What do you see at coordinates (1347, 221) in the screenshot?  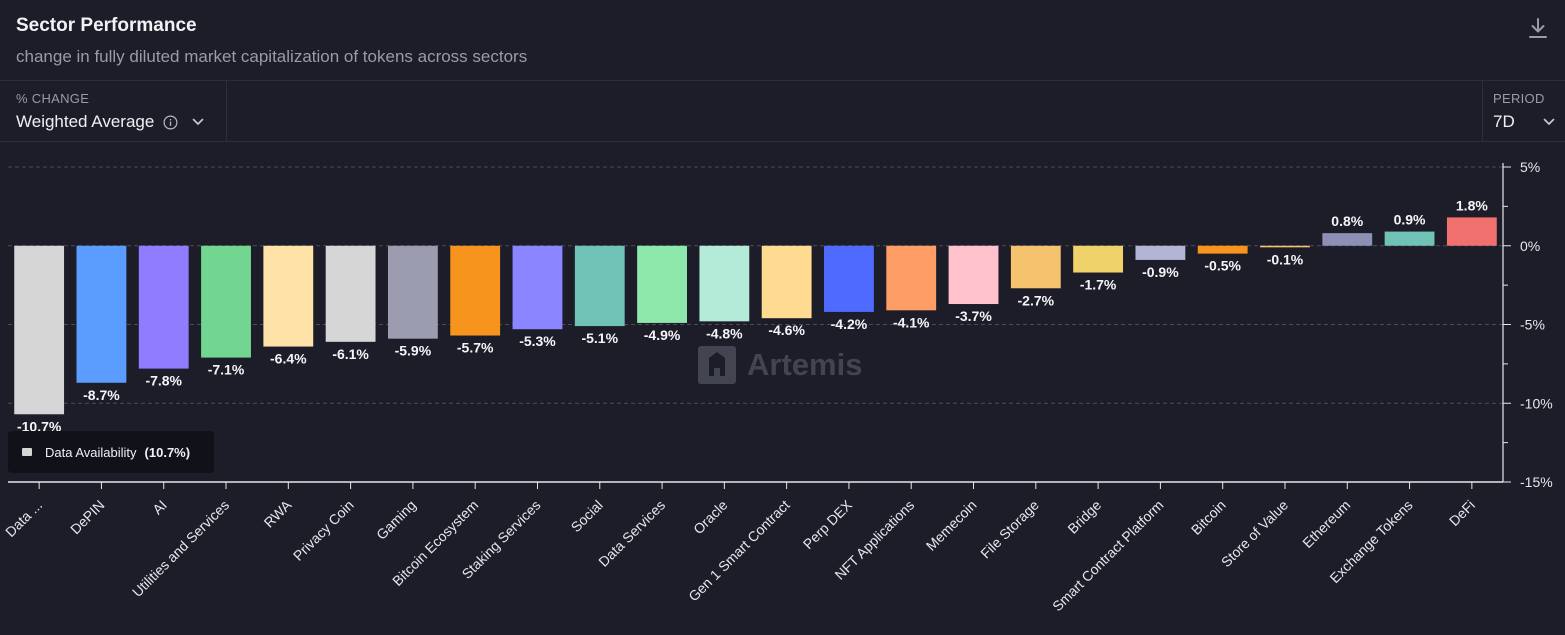 I see `data-label: 0.8%` at bounding box center [1347, 221].